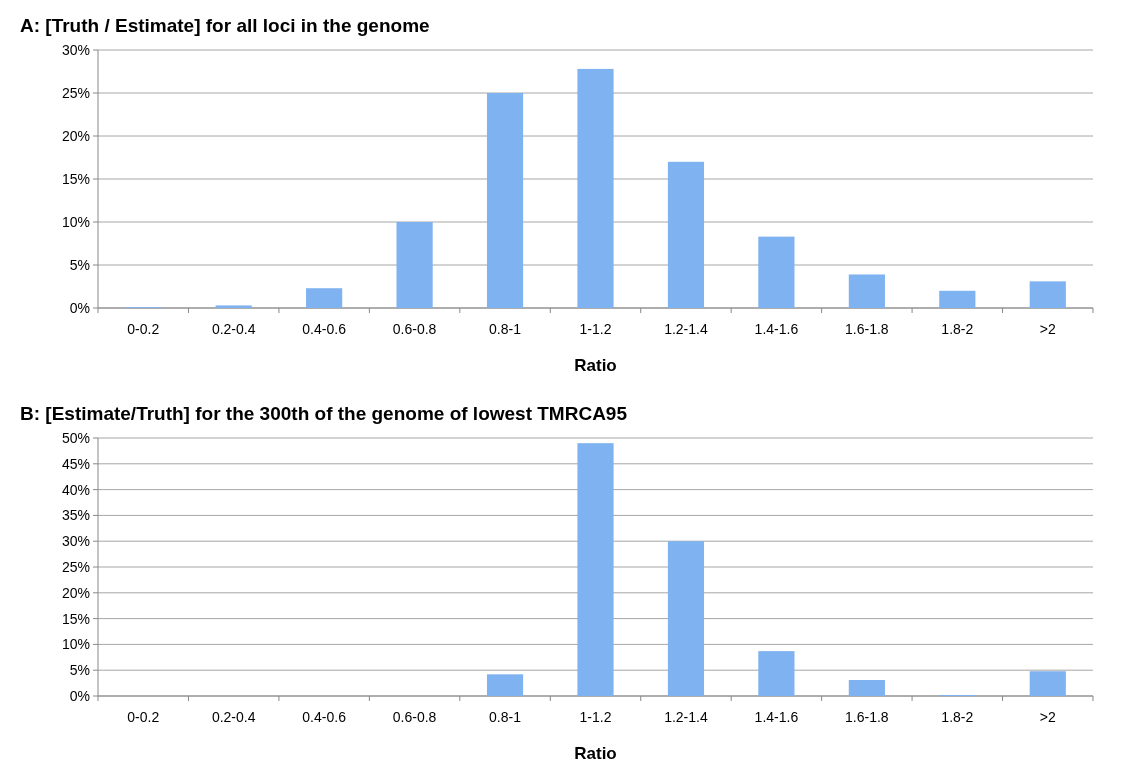 This screenshot has width=1127, height=777. Describe the element at coordinates (75, 489) in the screenshot. I see `y-tick-label: 40%` at that location.